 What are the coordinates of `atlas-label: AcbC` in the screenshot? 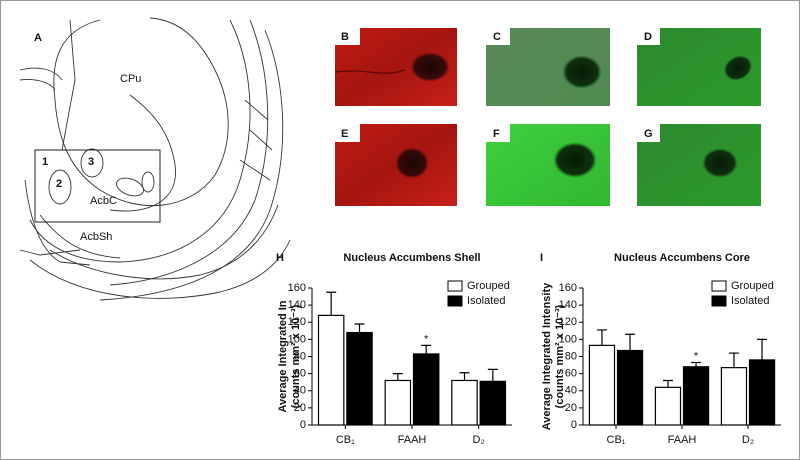 It's located at (103, 201).